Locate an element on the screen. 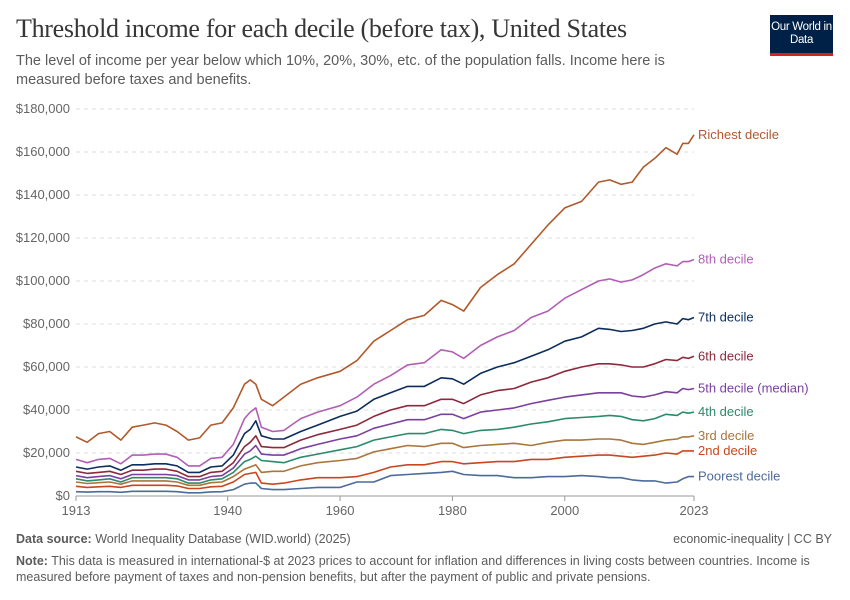  source-label: Data source: is located at coordinates (54, 539).